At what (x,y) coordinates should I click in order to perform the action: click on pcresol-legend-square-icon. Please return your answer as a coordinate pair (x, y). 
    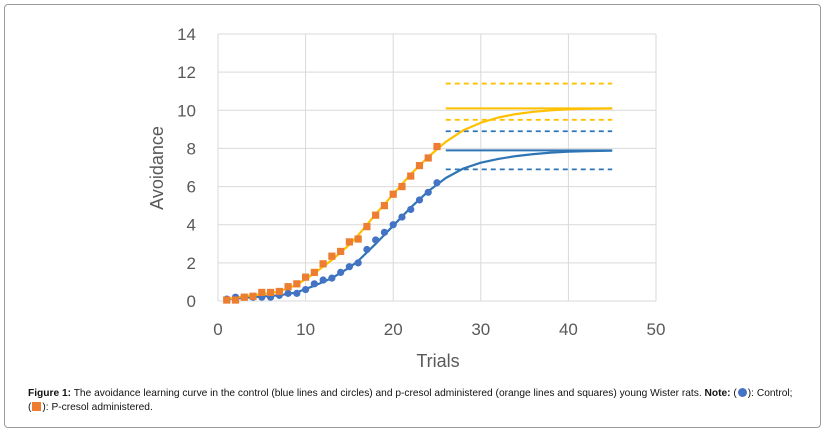
    Looking at the image, I should click on (37, 406).